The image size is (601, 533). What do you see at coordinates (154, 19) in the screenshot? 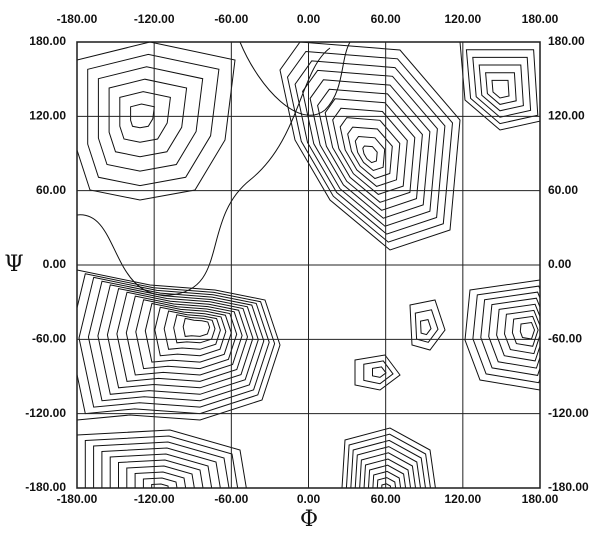
I see `x-tick-label-top: -120.00` at bounding box center [154, 19].